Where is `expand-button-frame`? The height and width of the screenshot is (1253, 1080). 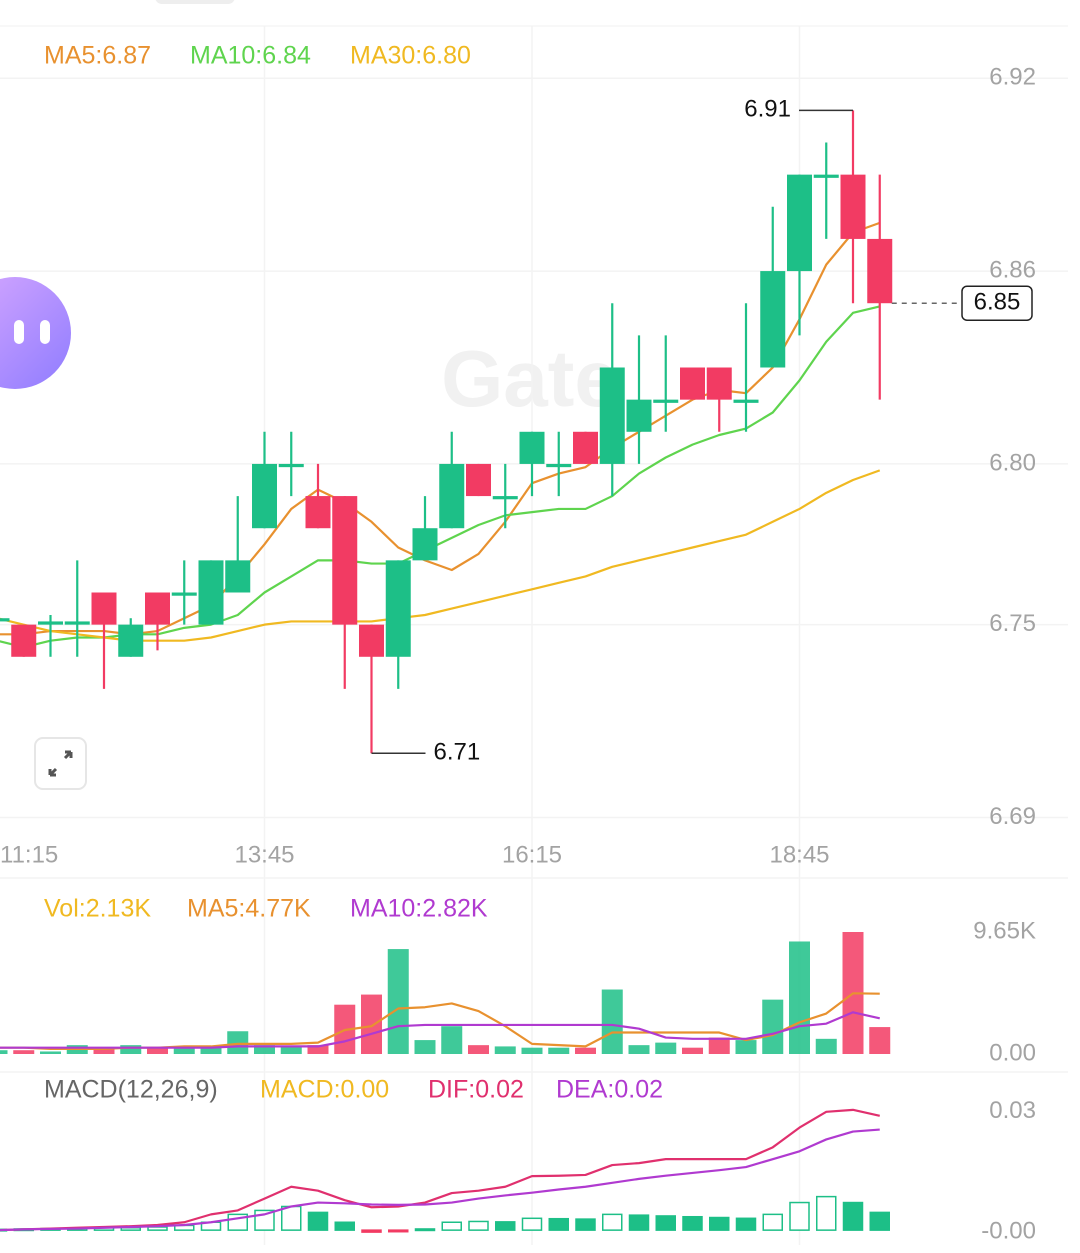 expand-button-frame is located at coordinates (60, 763).